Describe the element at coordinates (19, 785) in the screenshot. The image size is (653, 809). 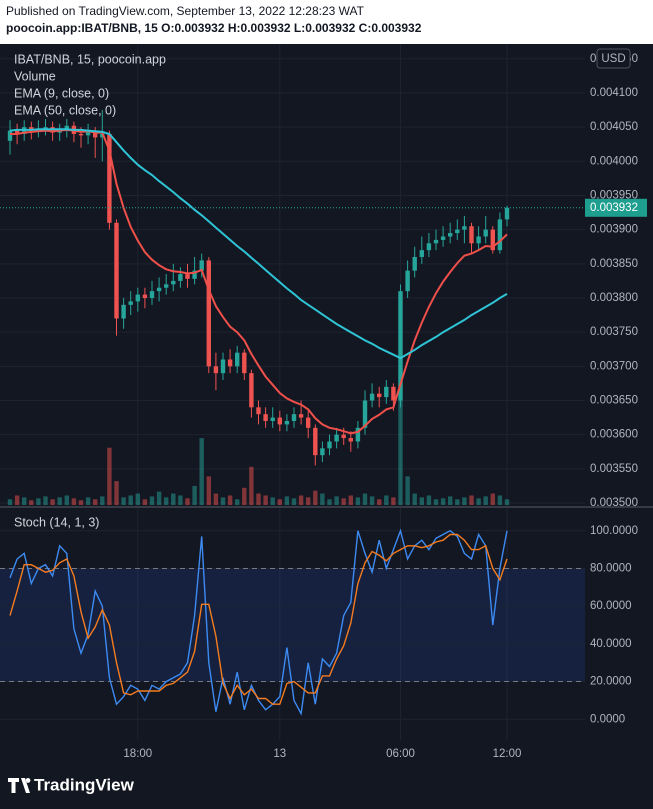
I see `brand-logo` at that location.